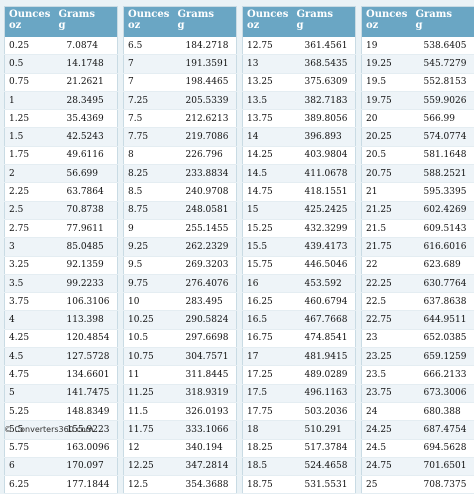  I want to click on ounces-cell: 14, so click(268, 137).